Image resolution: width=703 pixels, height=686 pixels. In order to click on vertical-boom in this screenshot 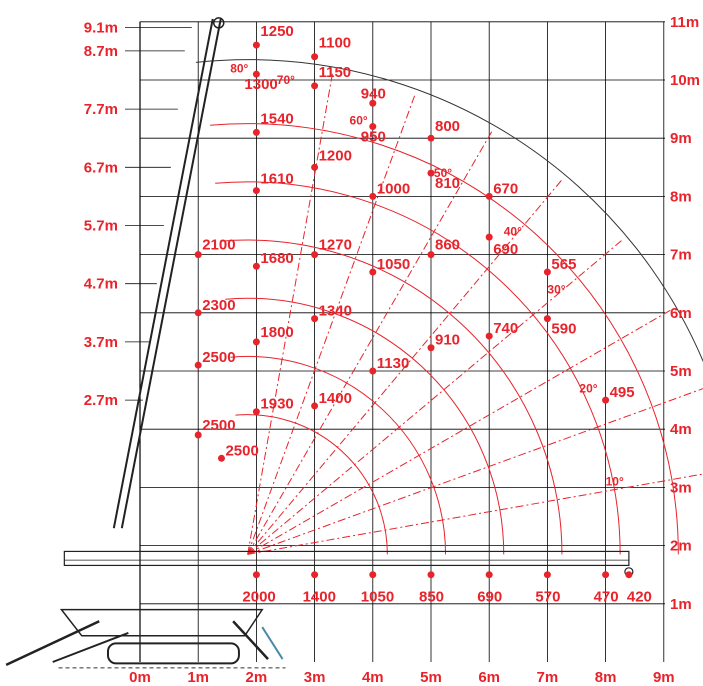, I will do `click(163, 273)`.